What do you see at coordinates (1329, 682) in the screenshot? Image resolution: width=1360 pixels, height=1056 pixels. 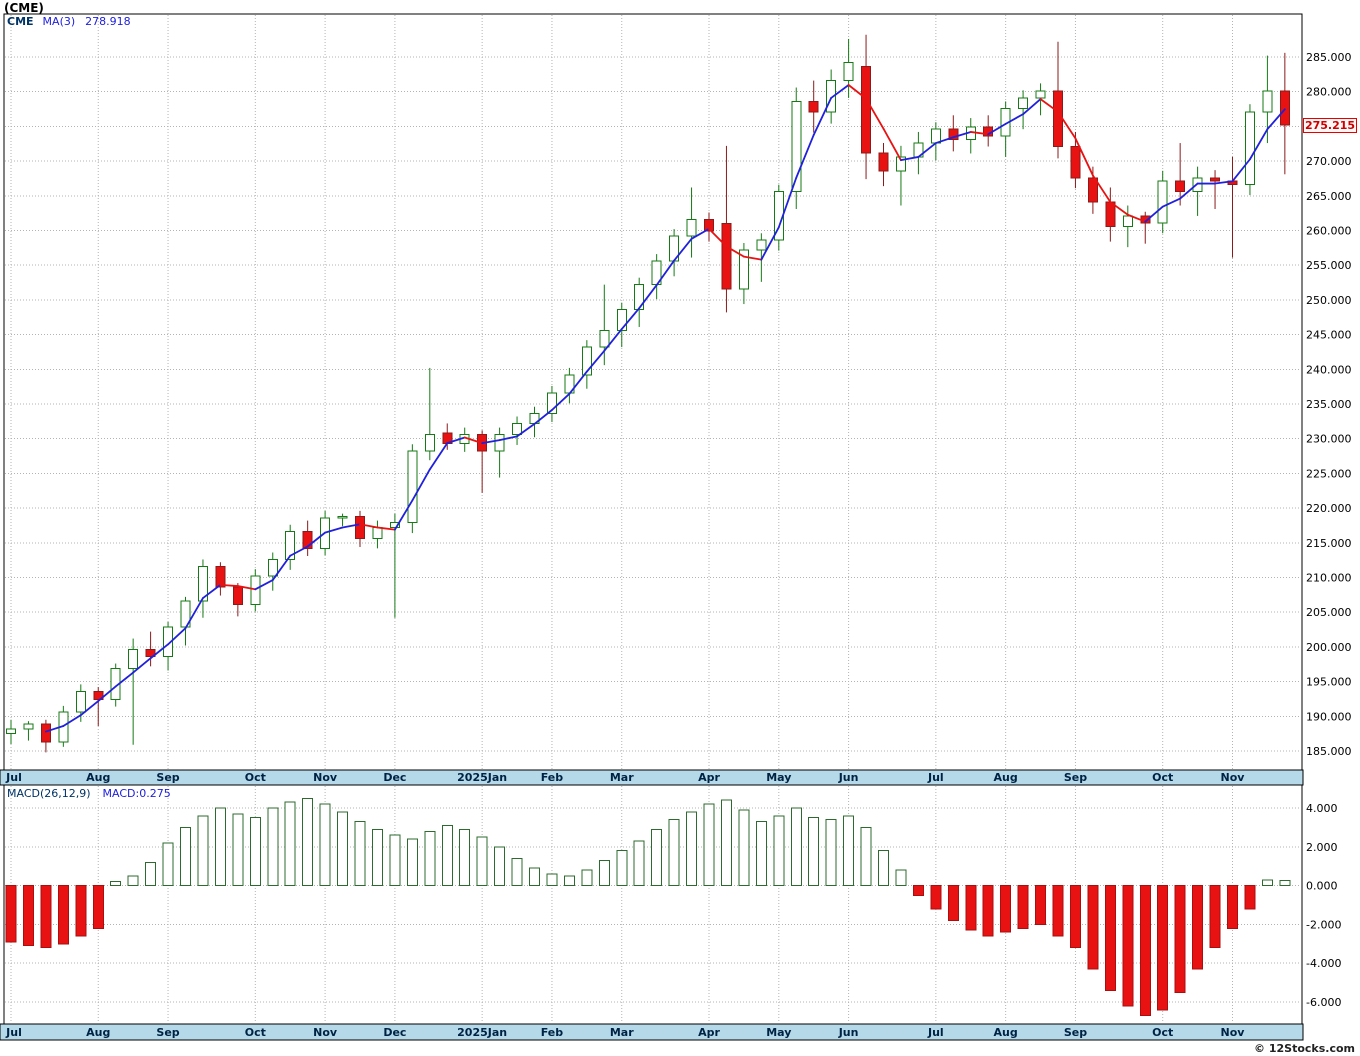 I see `price-axis-label: 195.000` at bounding box center [1329, 682].